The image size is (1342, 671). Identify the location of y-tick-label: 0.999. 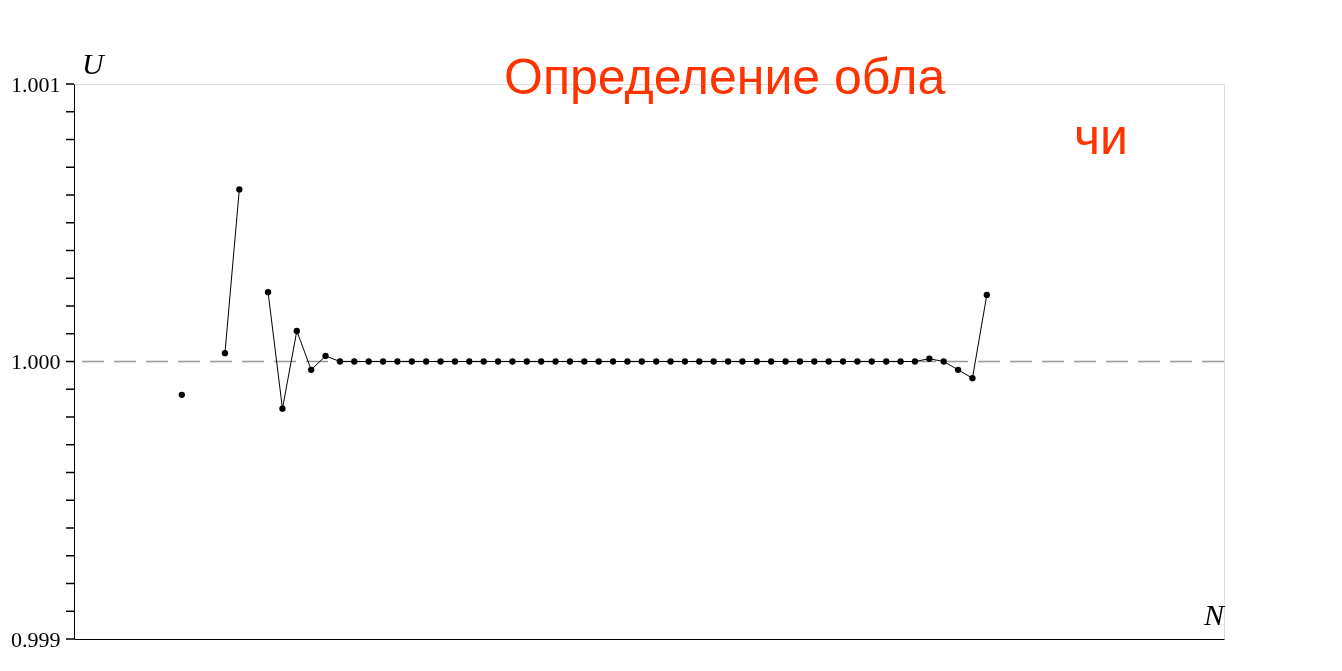
(36, 639).